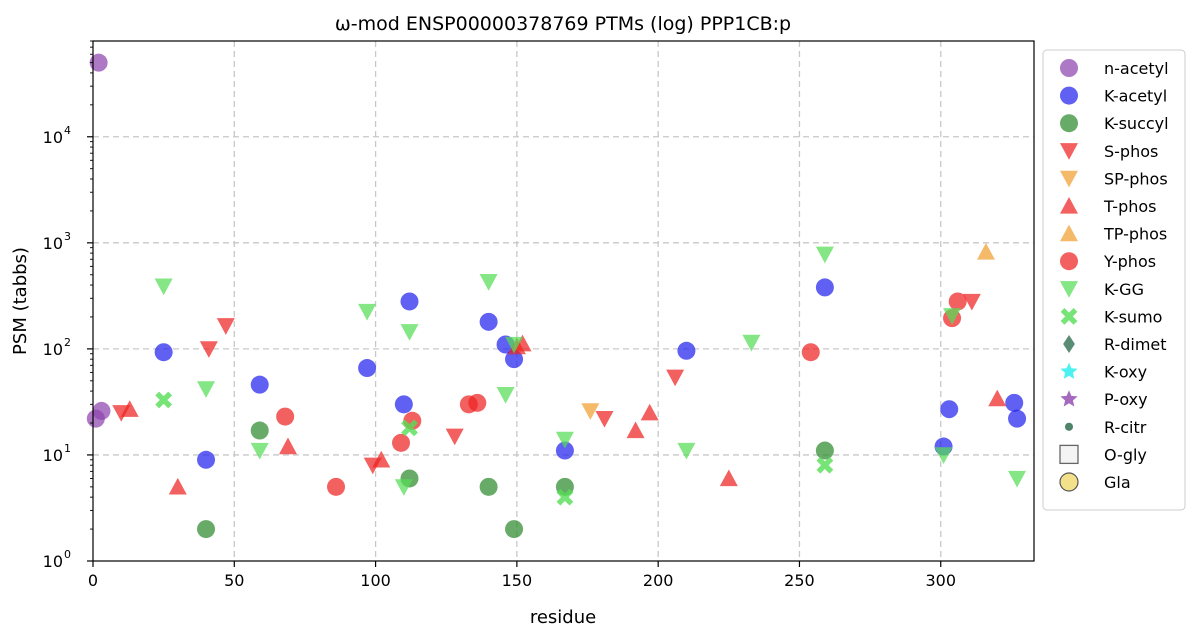 This screenshot has width=1200, height=640. I want to click on x-tick-label: 200, so click(658, 580).